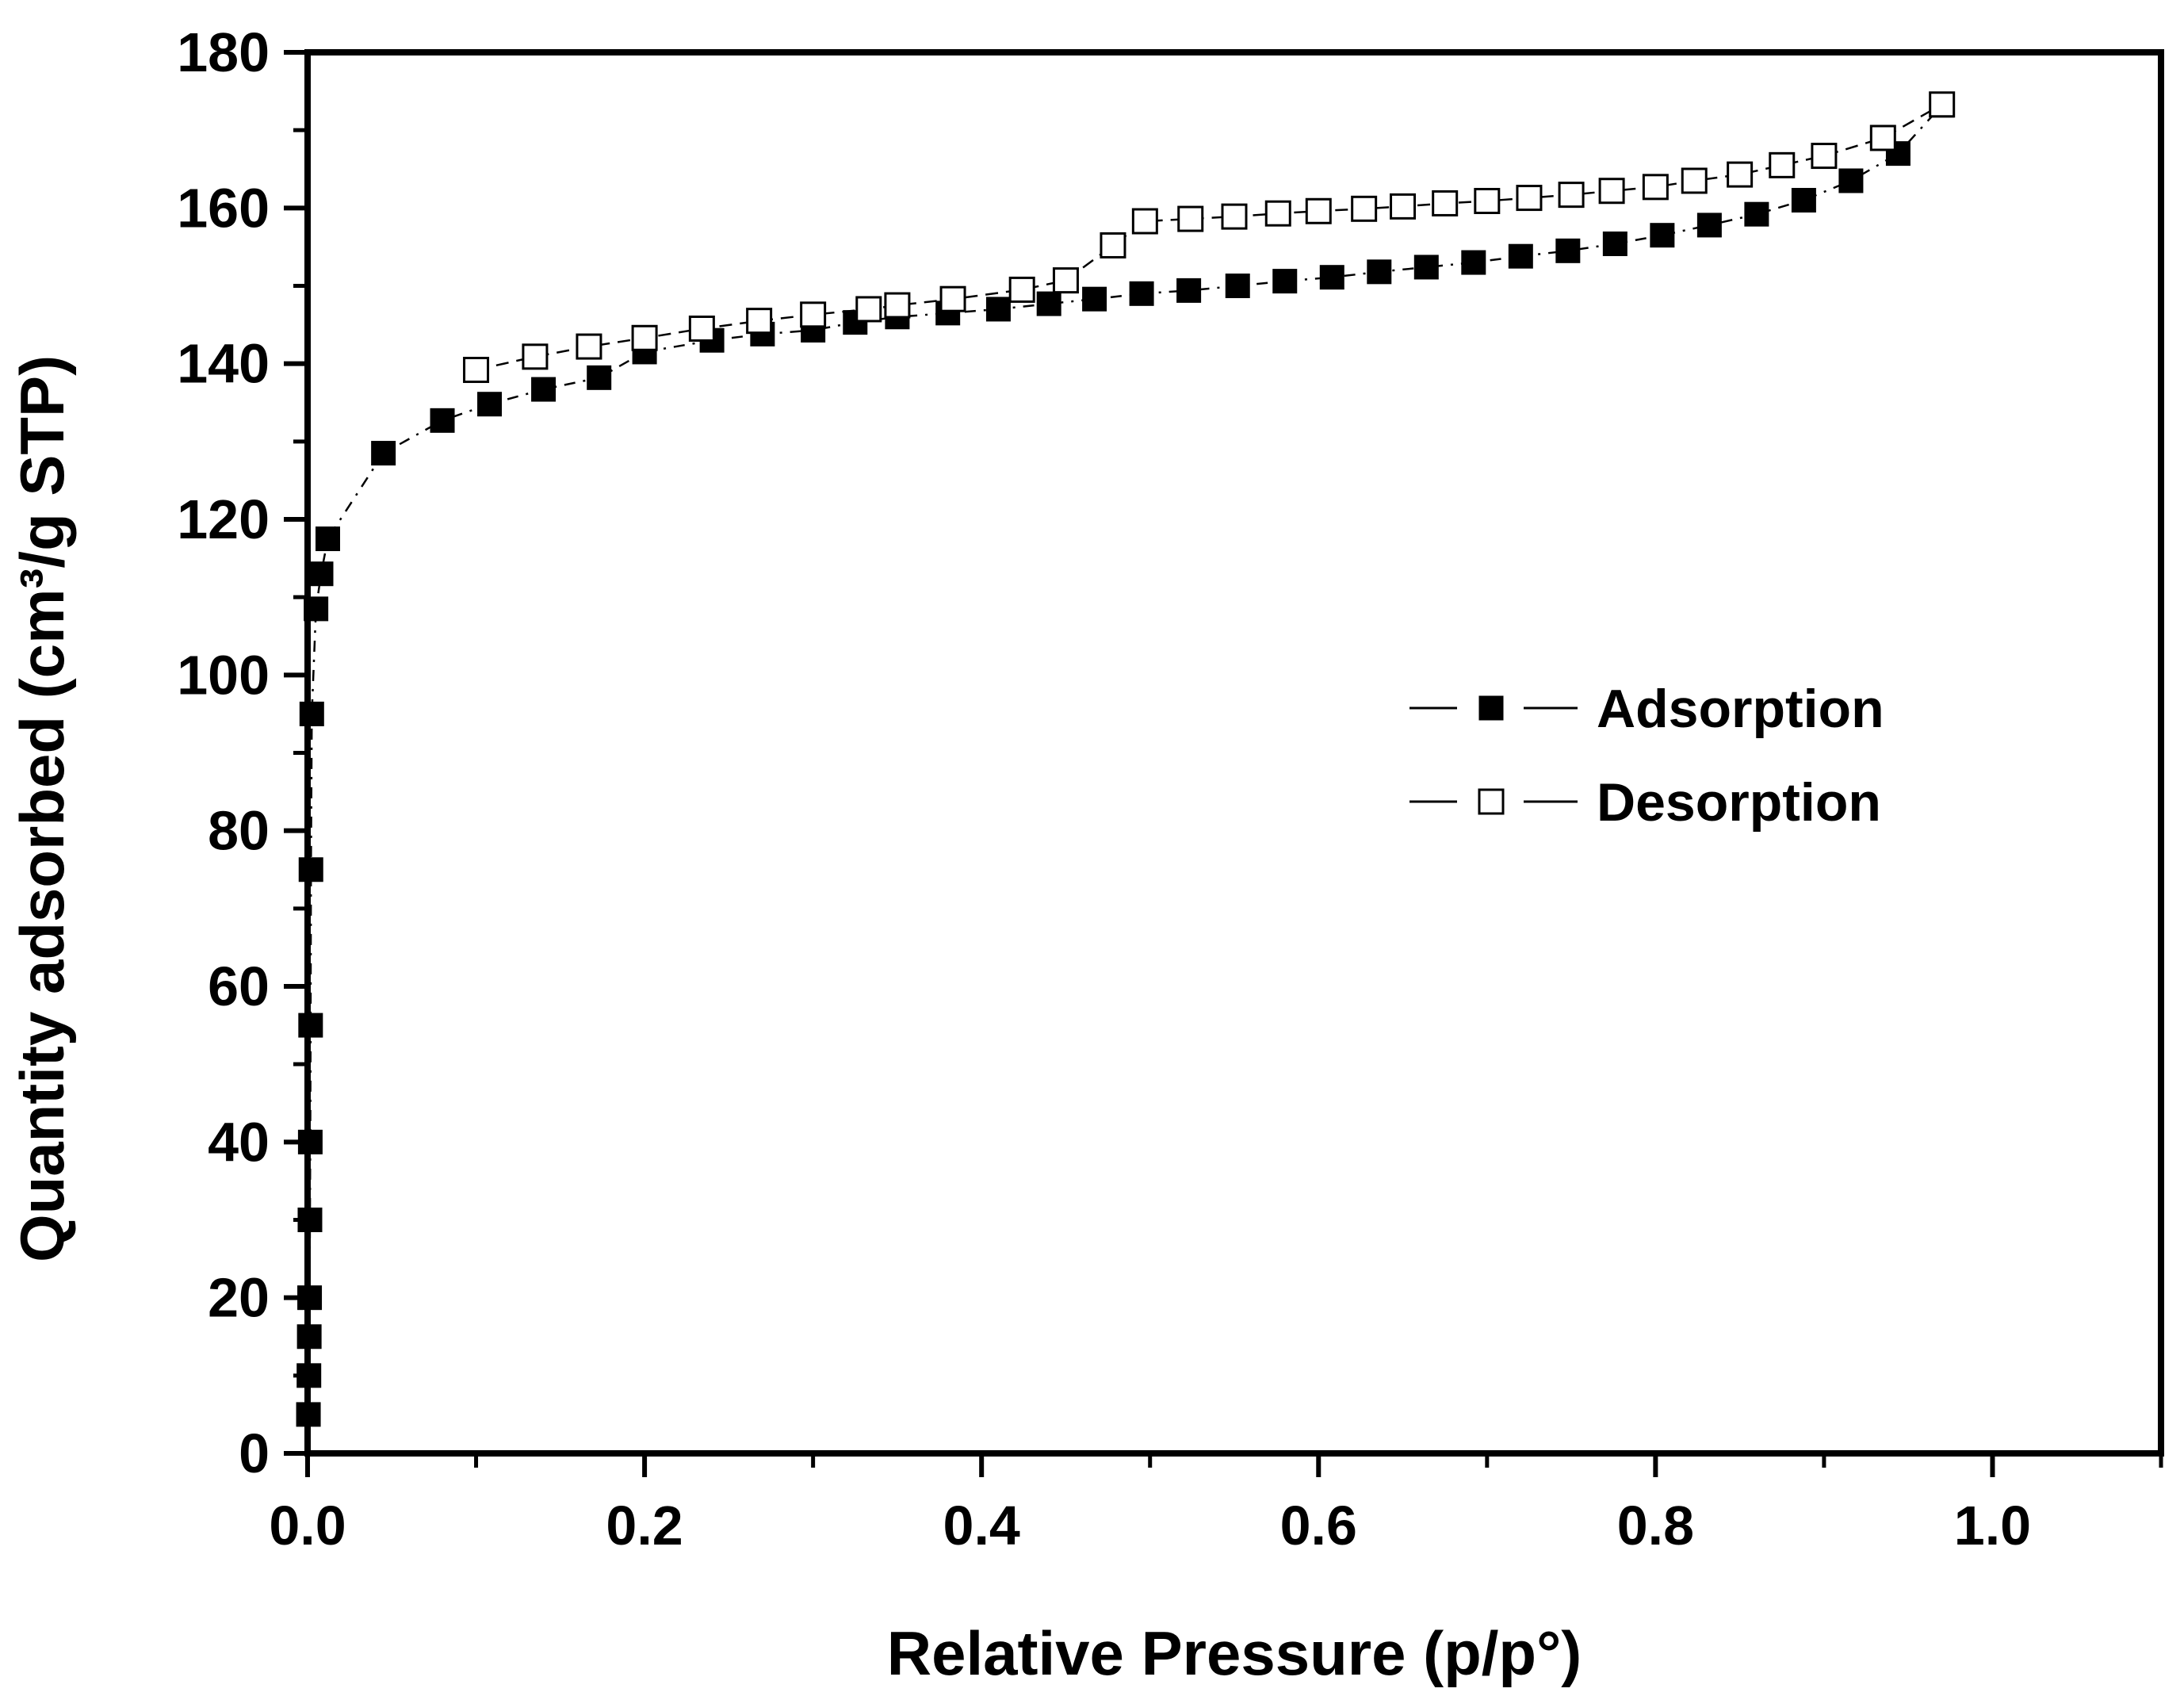 This screenshot has height=1696, width=2184. Describe the element at coordinates (239, 986) in the screenshot. I see `y-tick-label: 60` at that location.